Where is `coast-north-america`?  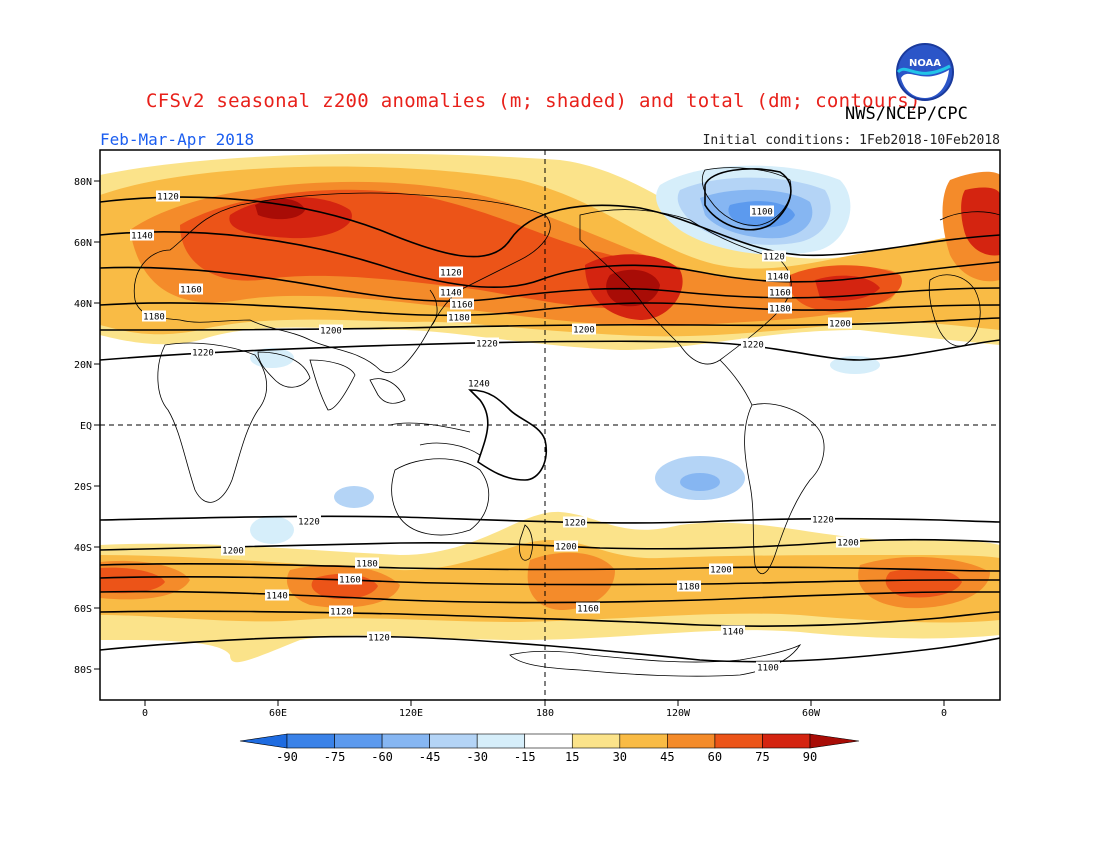 coast-north-america is located at coordinates (685, 287).